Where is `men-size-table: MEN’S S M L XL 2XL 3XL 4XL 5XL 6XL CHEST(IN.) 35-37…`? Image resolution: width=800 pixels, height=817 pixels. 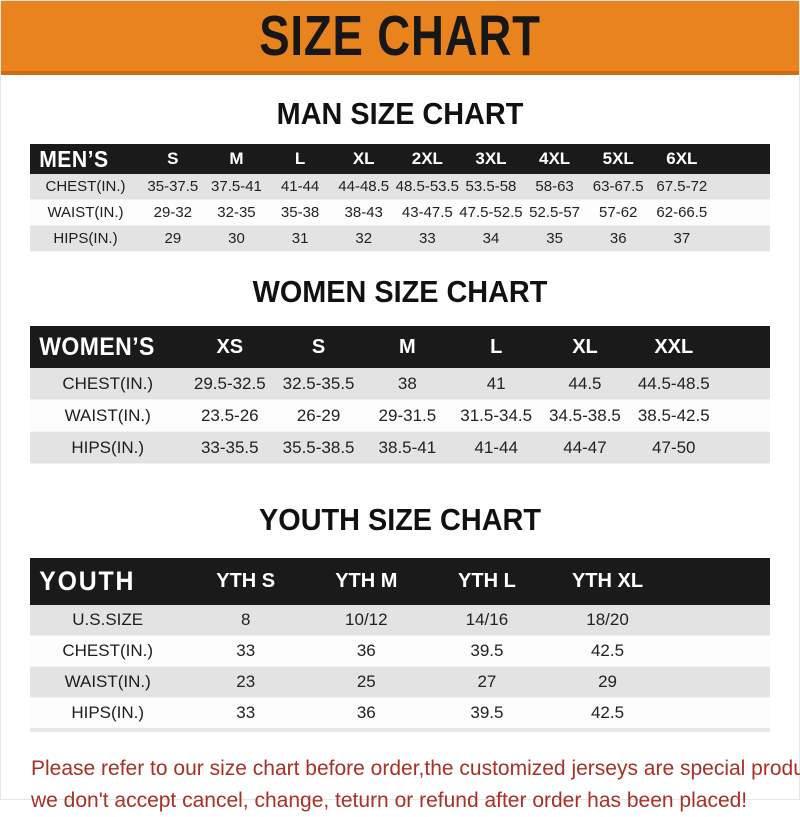
men-size-table: MEN’S S M L XL 2XL 3XL 4XL 5XL 6XL CHEST(IN.) 35-37… is located at coordinates (400, 198).